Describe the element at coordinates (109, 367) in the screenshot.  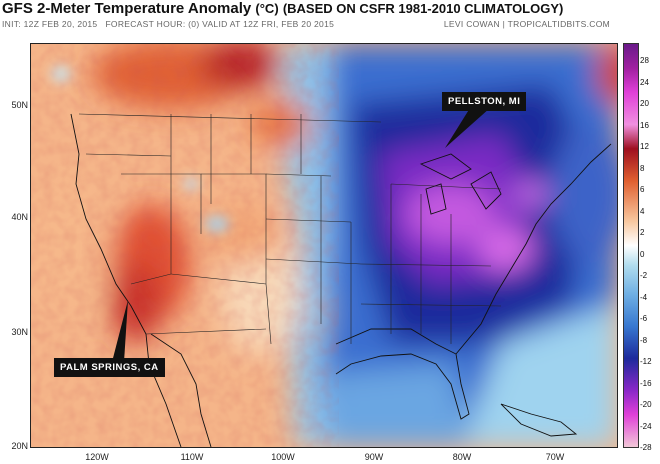
I see `palm-springs-callout: PALM SPRINGS, CA` at that location.